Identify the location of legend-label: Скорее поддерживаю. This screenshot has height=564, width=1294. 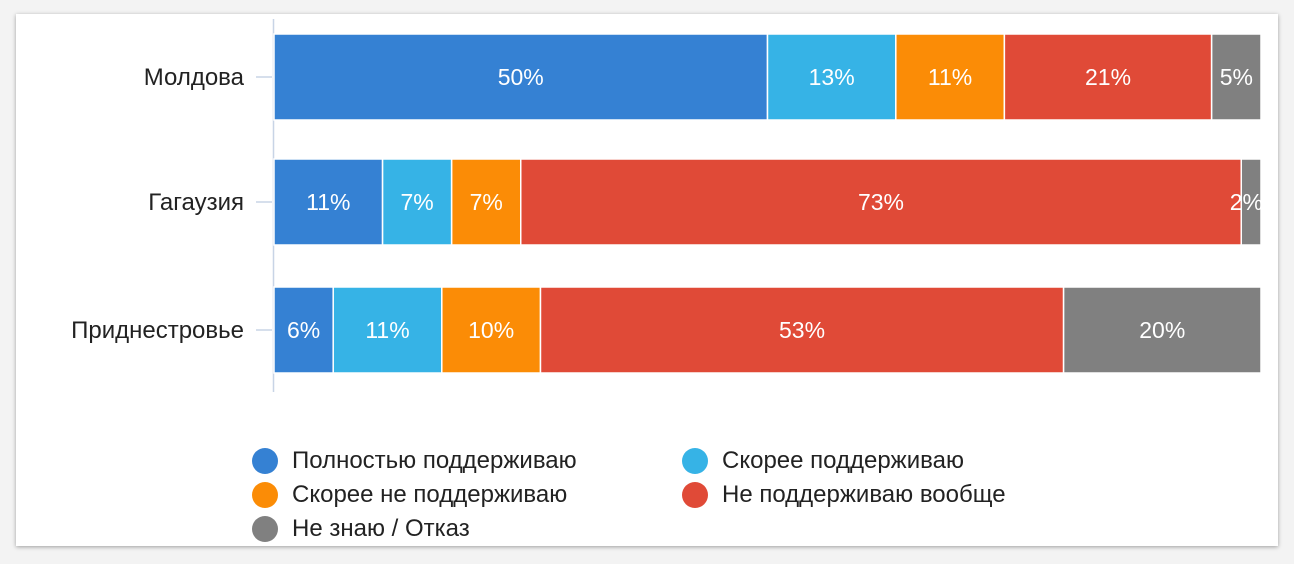
(843, 460).